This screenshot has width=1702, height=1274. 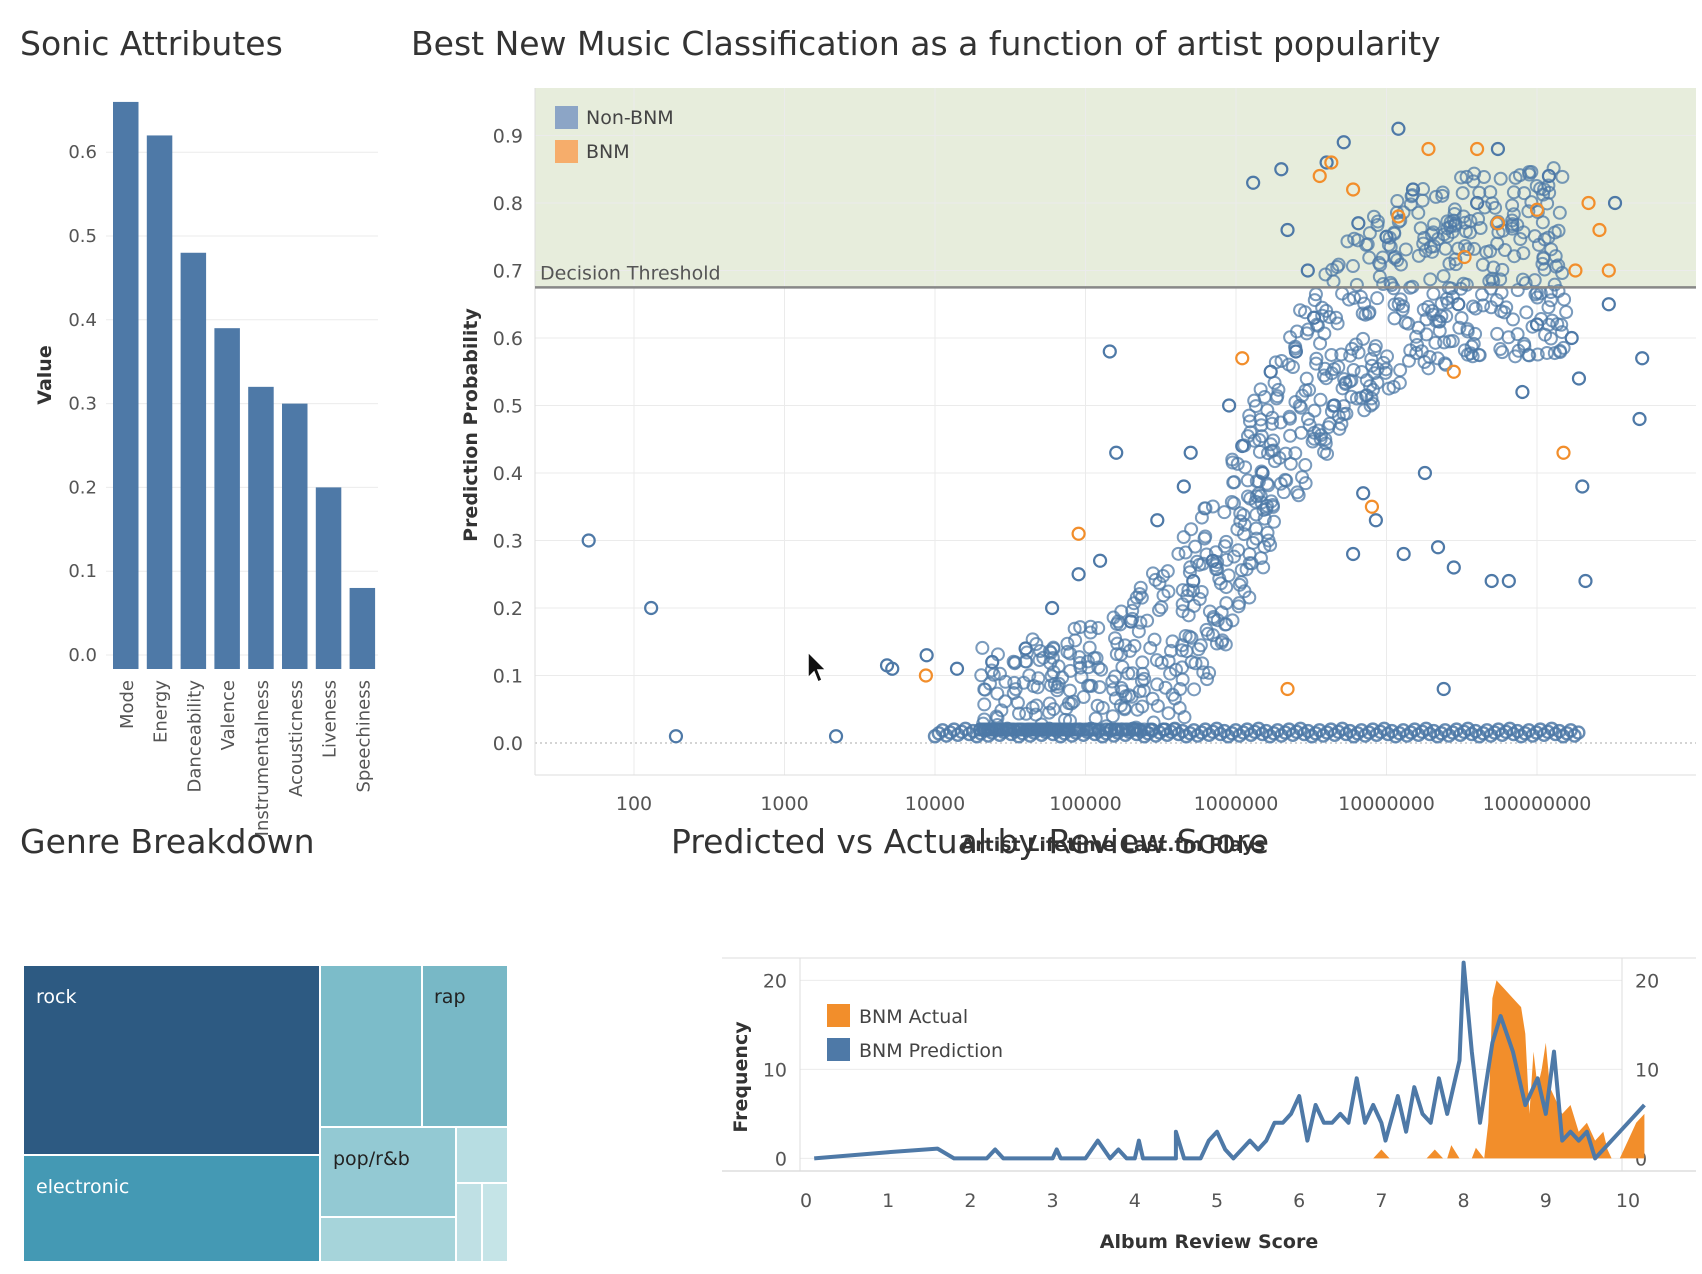 I want to click on review-x-tick-label: 2, so click(x=970, y=1201).